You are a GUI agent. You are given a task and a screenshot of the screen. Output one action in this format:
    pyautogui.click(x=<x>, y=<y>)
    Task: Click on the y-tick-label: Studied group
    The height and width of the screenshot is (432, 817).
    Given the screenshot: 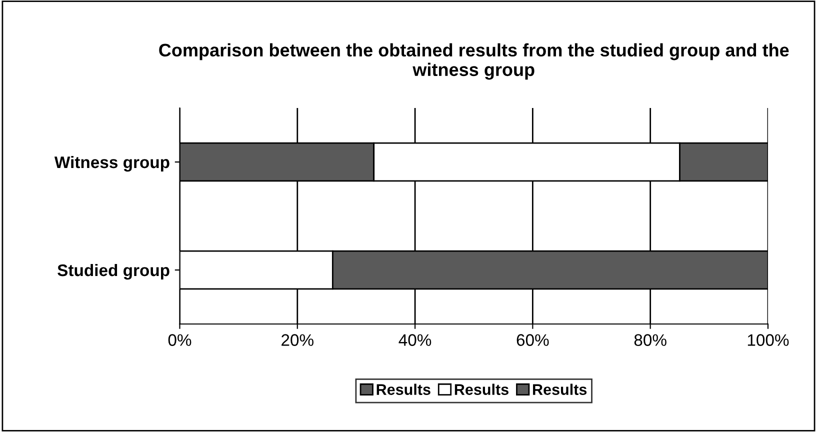 What is the action you would take?
    pyautogui.click(x=114, y=272)
    